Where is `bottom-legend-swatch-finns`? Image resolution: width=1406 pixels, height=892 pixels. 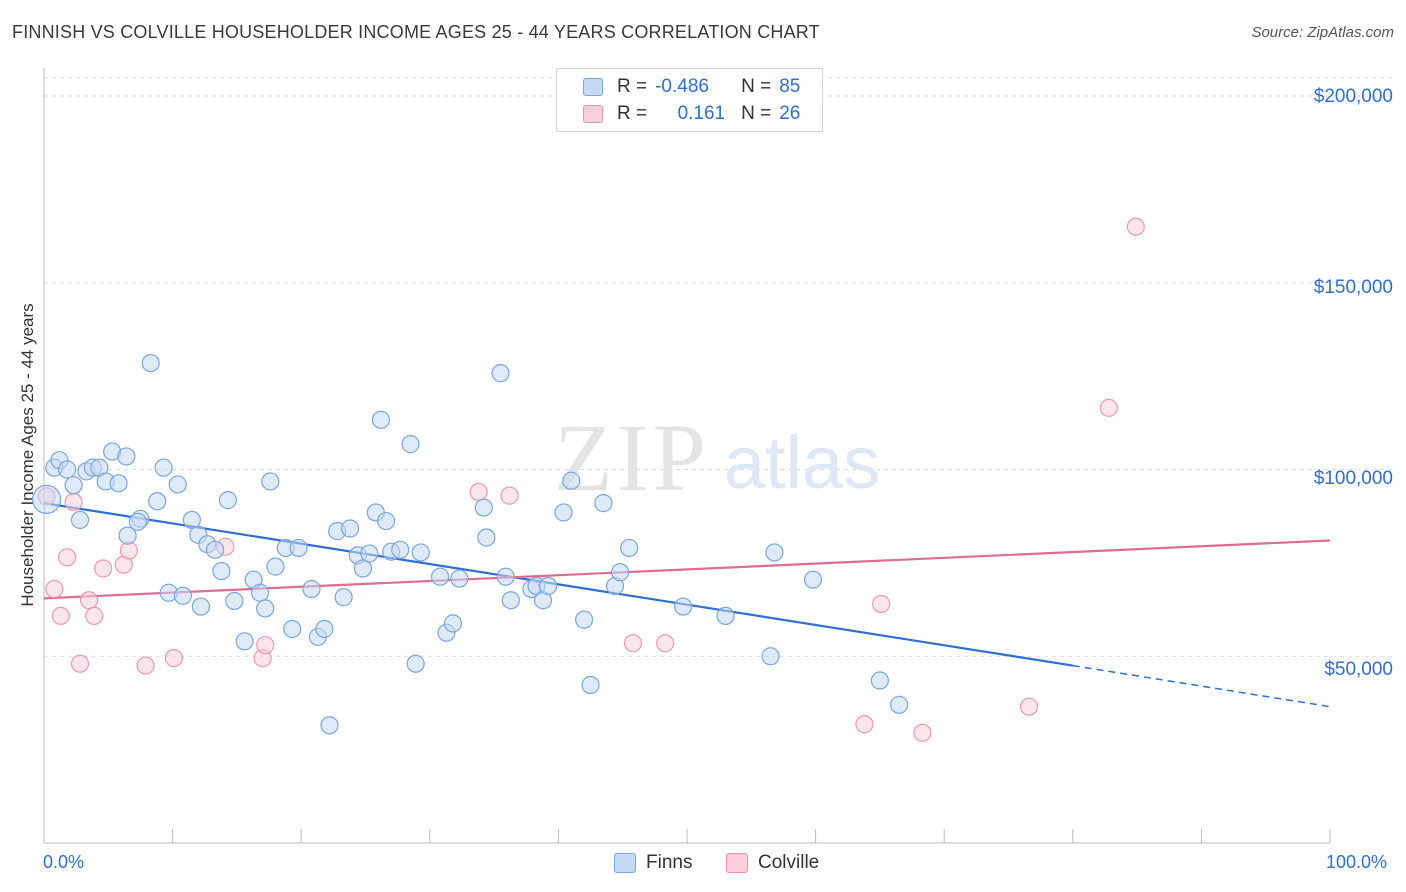
bottom-legend-swatch-finns is located at coordinates (625, 863).